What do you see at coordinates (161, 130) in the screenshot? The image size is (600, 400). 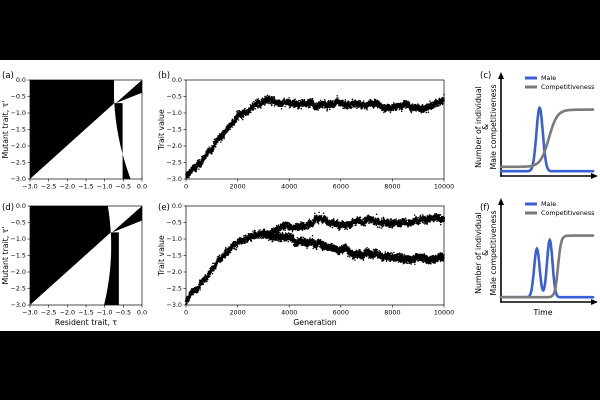 I see `y-axis-label: Trait value` at bounding box center [161, 130].